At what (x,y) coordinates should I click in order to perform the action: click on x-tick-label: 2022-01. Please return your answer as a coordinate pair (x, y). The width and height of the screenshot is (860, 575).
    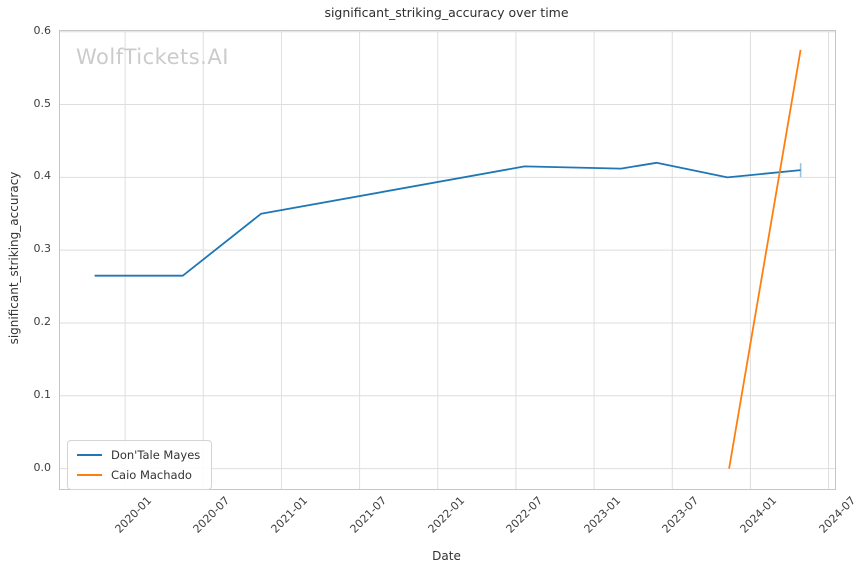
    Looking at the image, I should click on (446, 515).